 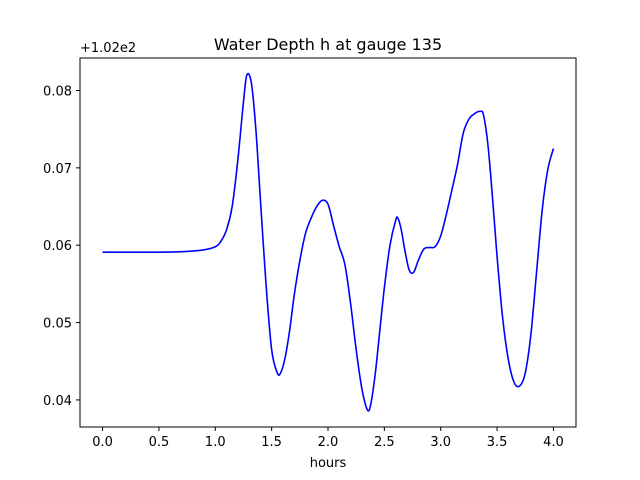 What do you see at coordinates (102, 442) in the screenshot?
I see `x-tick-label: 0.0` at bounding box center [102, 442].